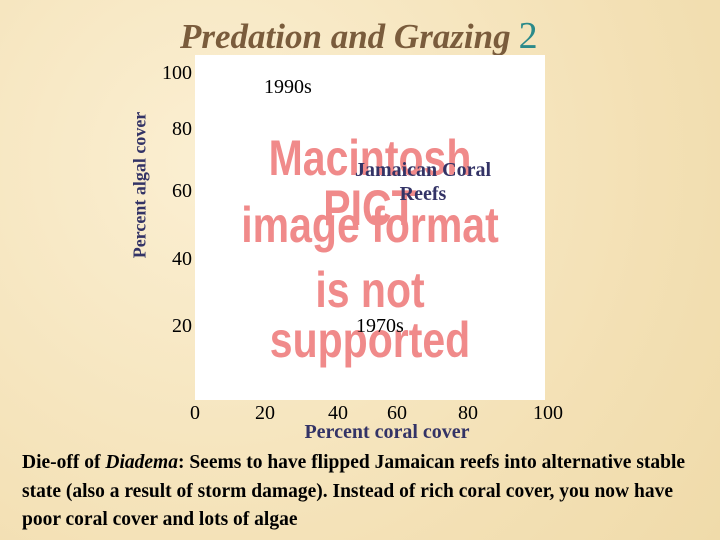 This screenshot has height=540, width=720. What do you see at coordinates (338, 413) in the screenshot?
I see `x-tick-label: 40` at bounding box center [338, 413].